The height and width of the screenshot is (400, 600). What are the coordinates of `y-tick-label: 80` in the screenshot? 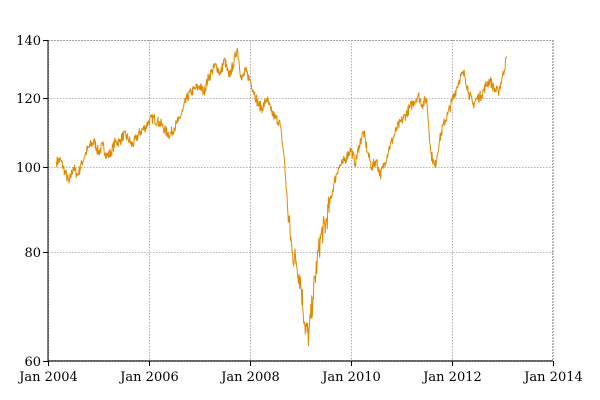 It's located at (32, 253).